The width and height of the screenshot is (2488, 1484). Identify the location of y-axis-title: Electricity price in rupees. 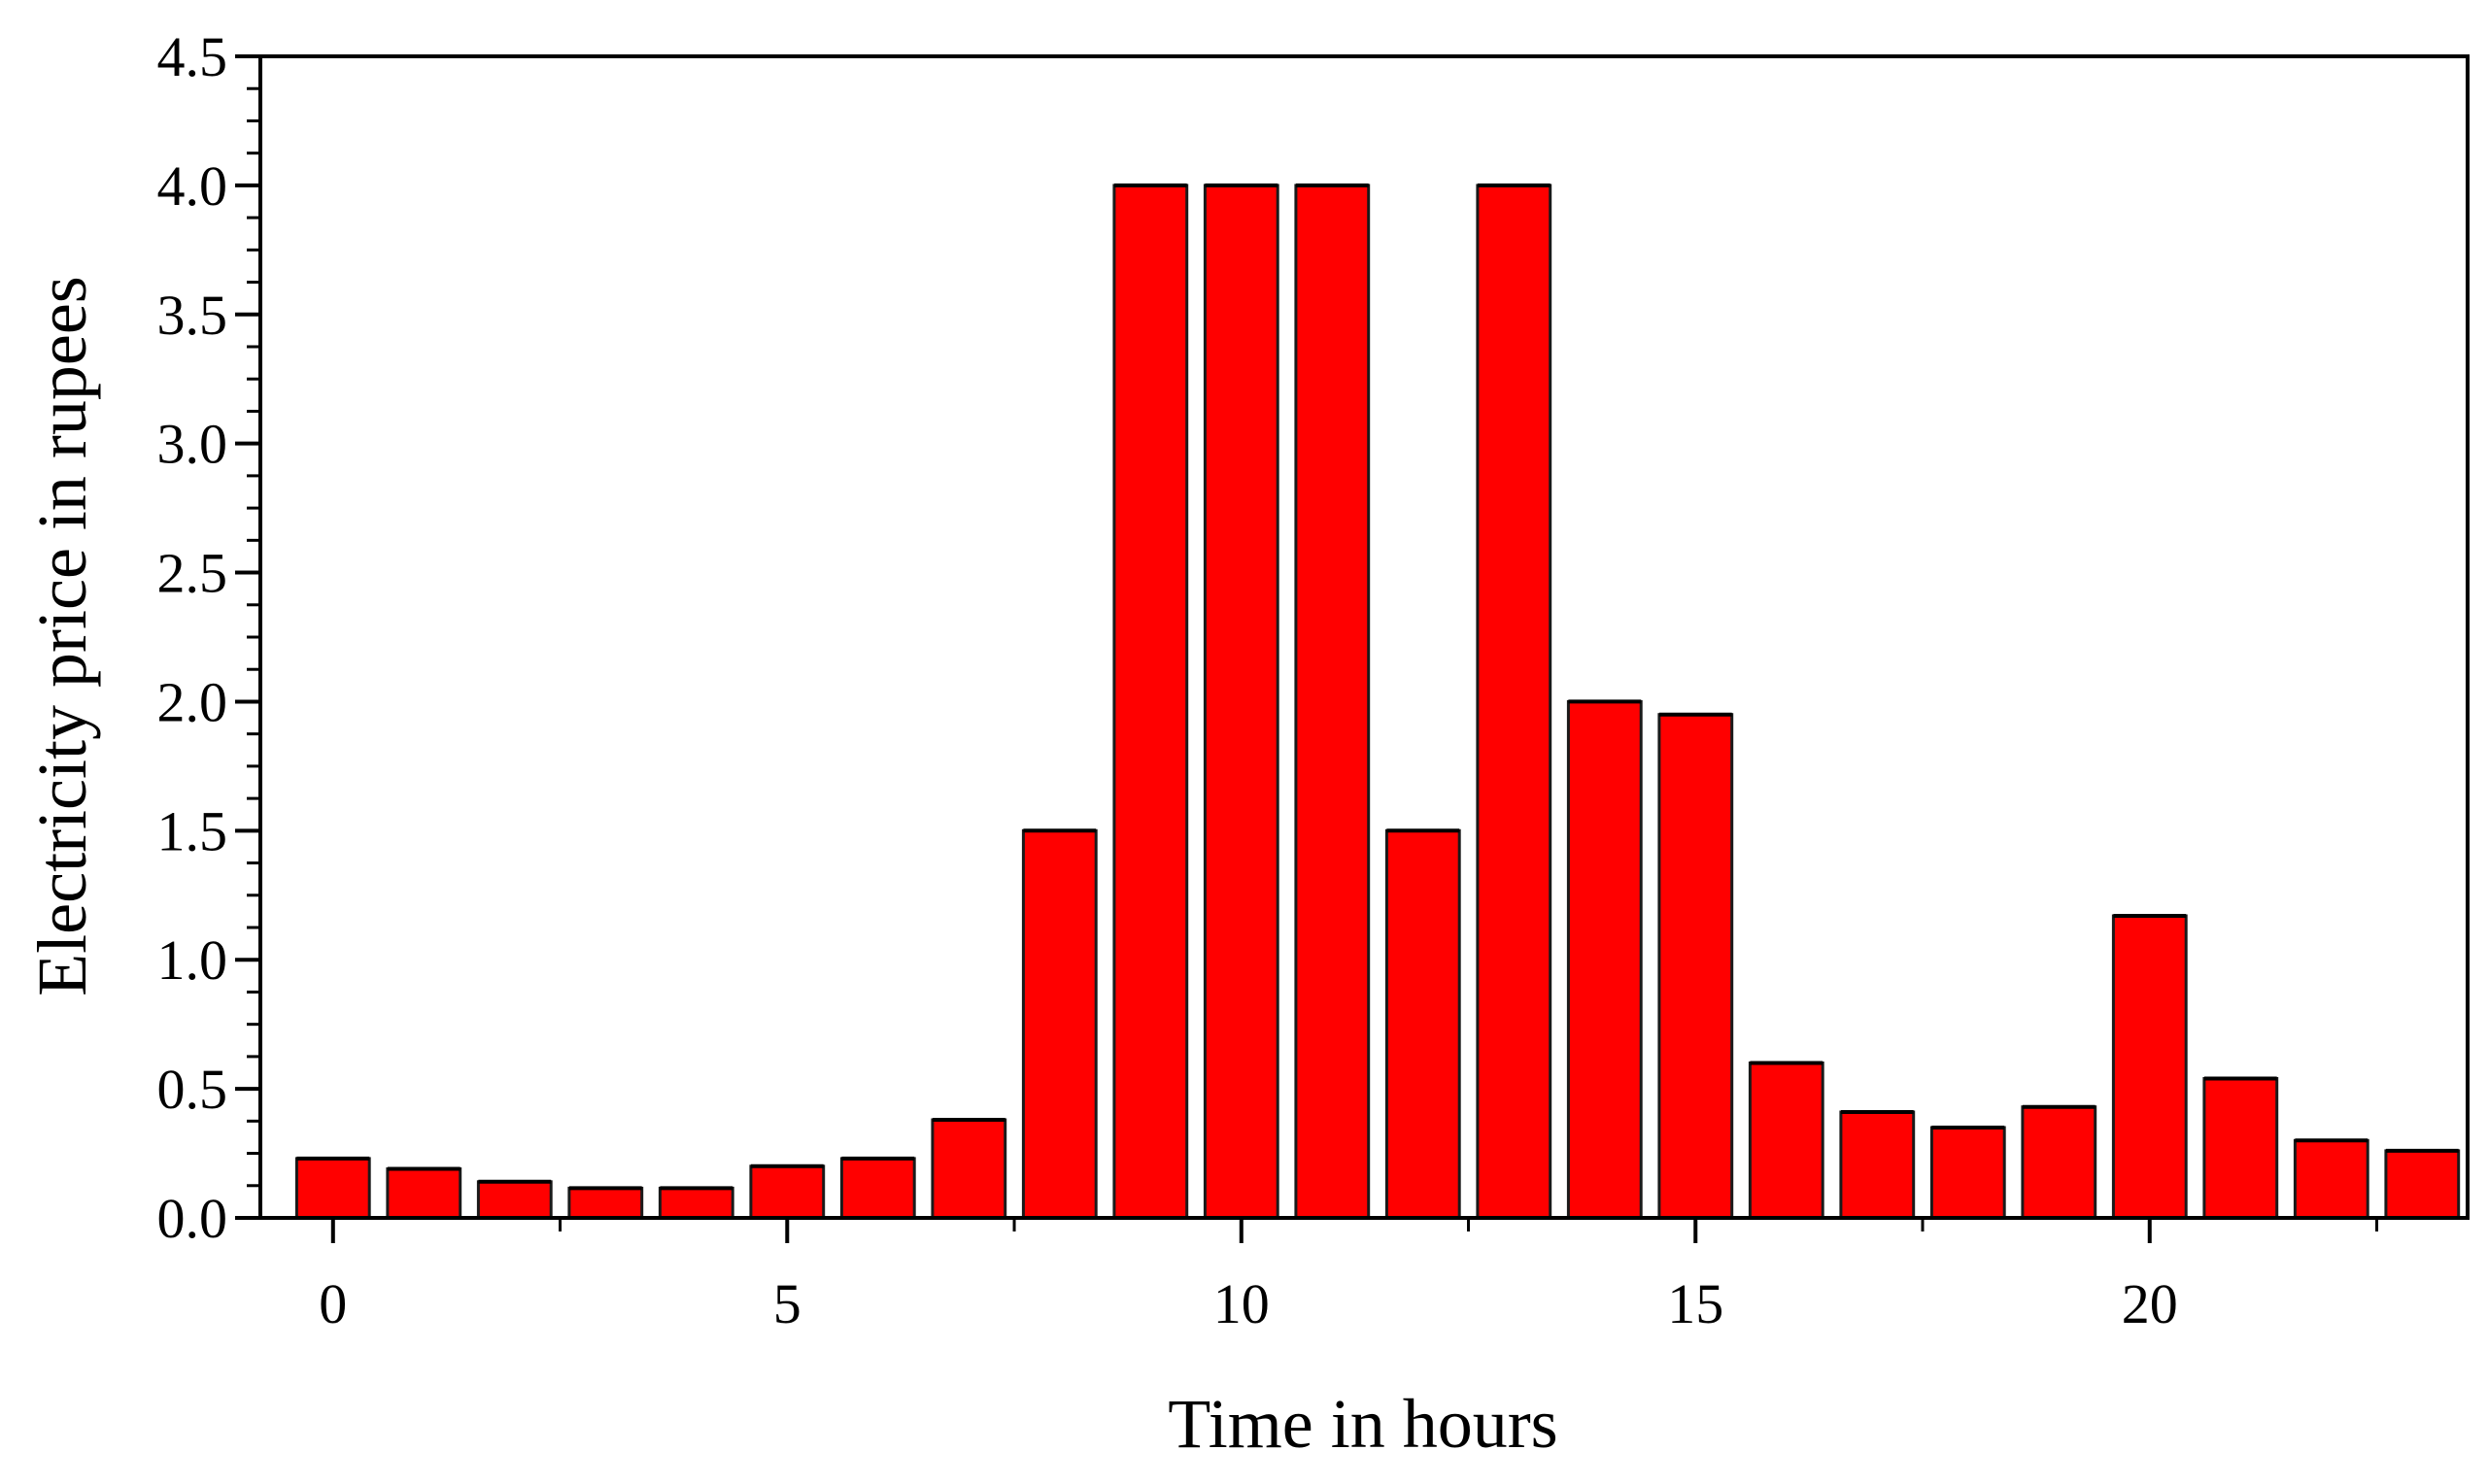
(62, 636).